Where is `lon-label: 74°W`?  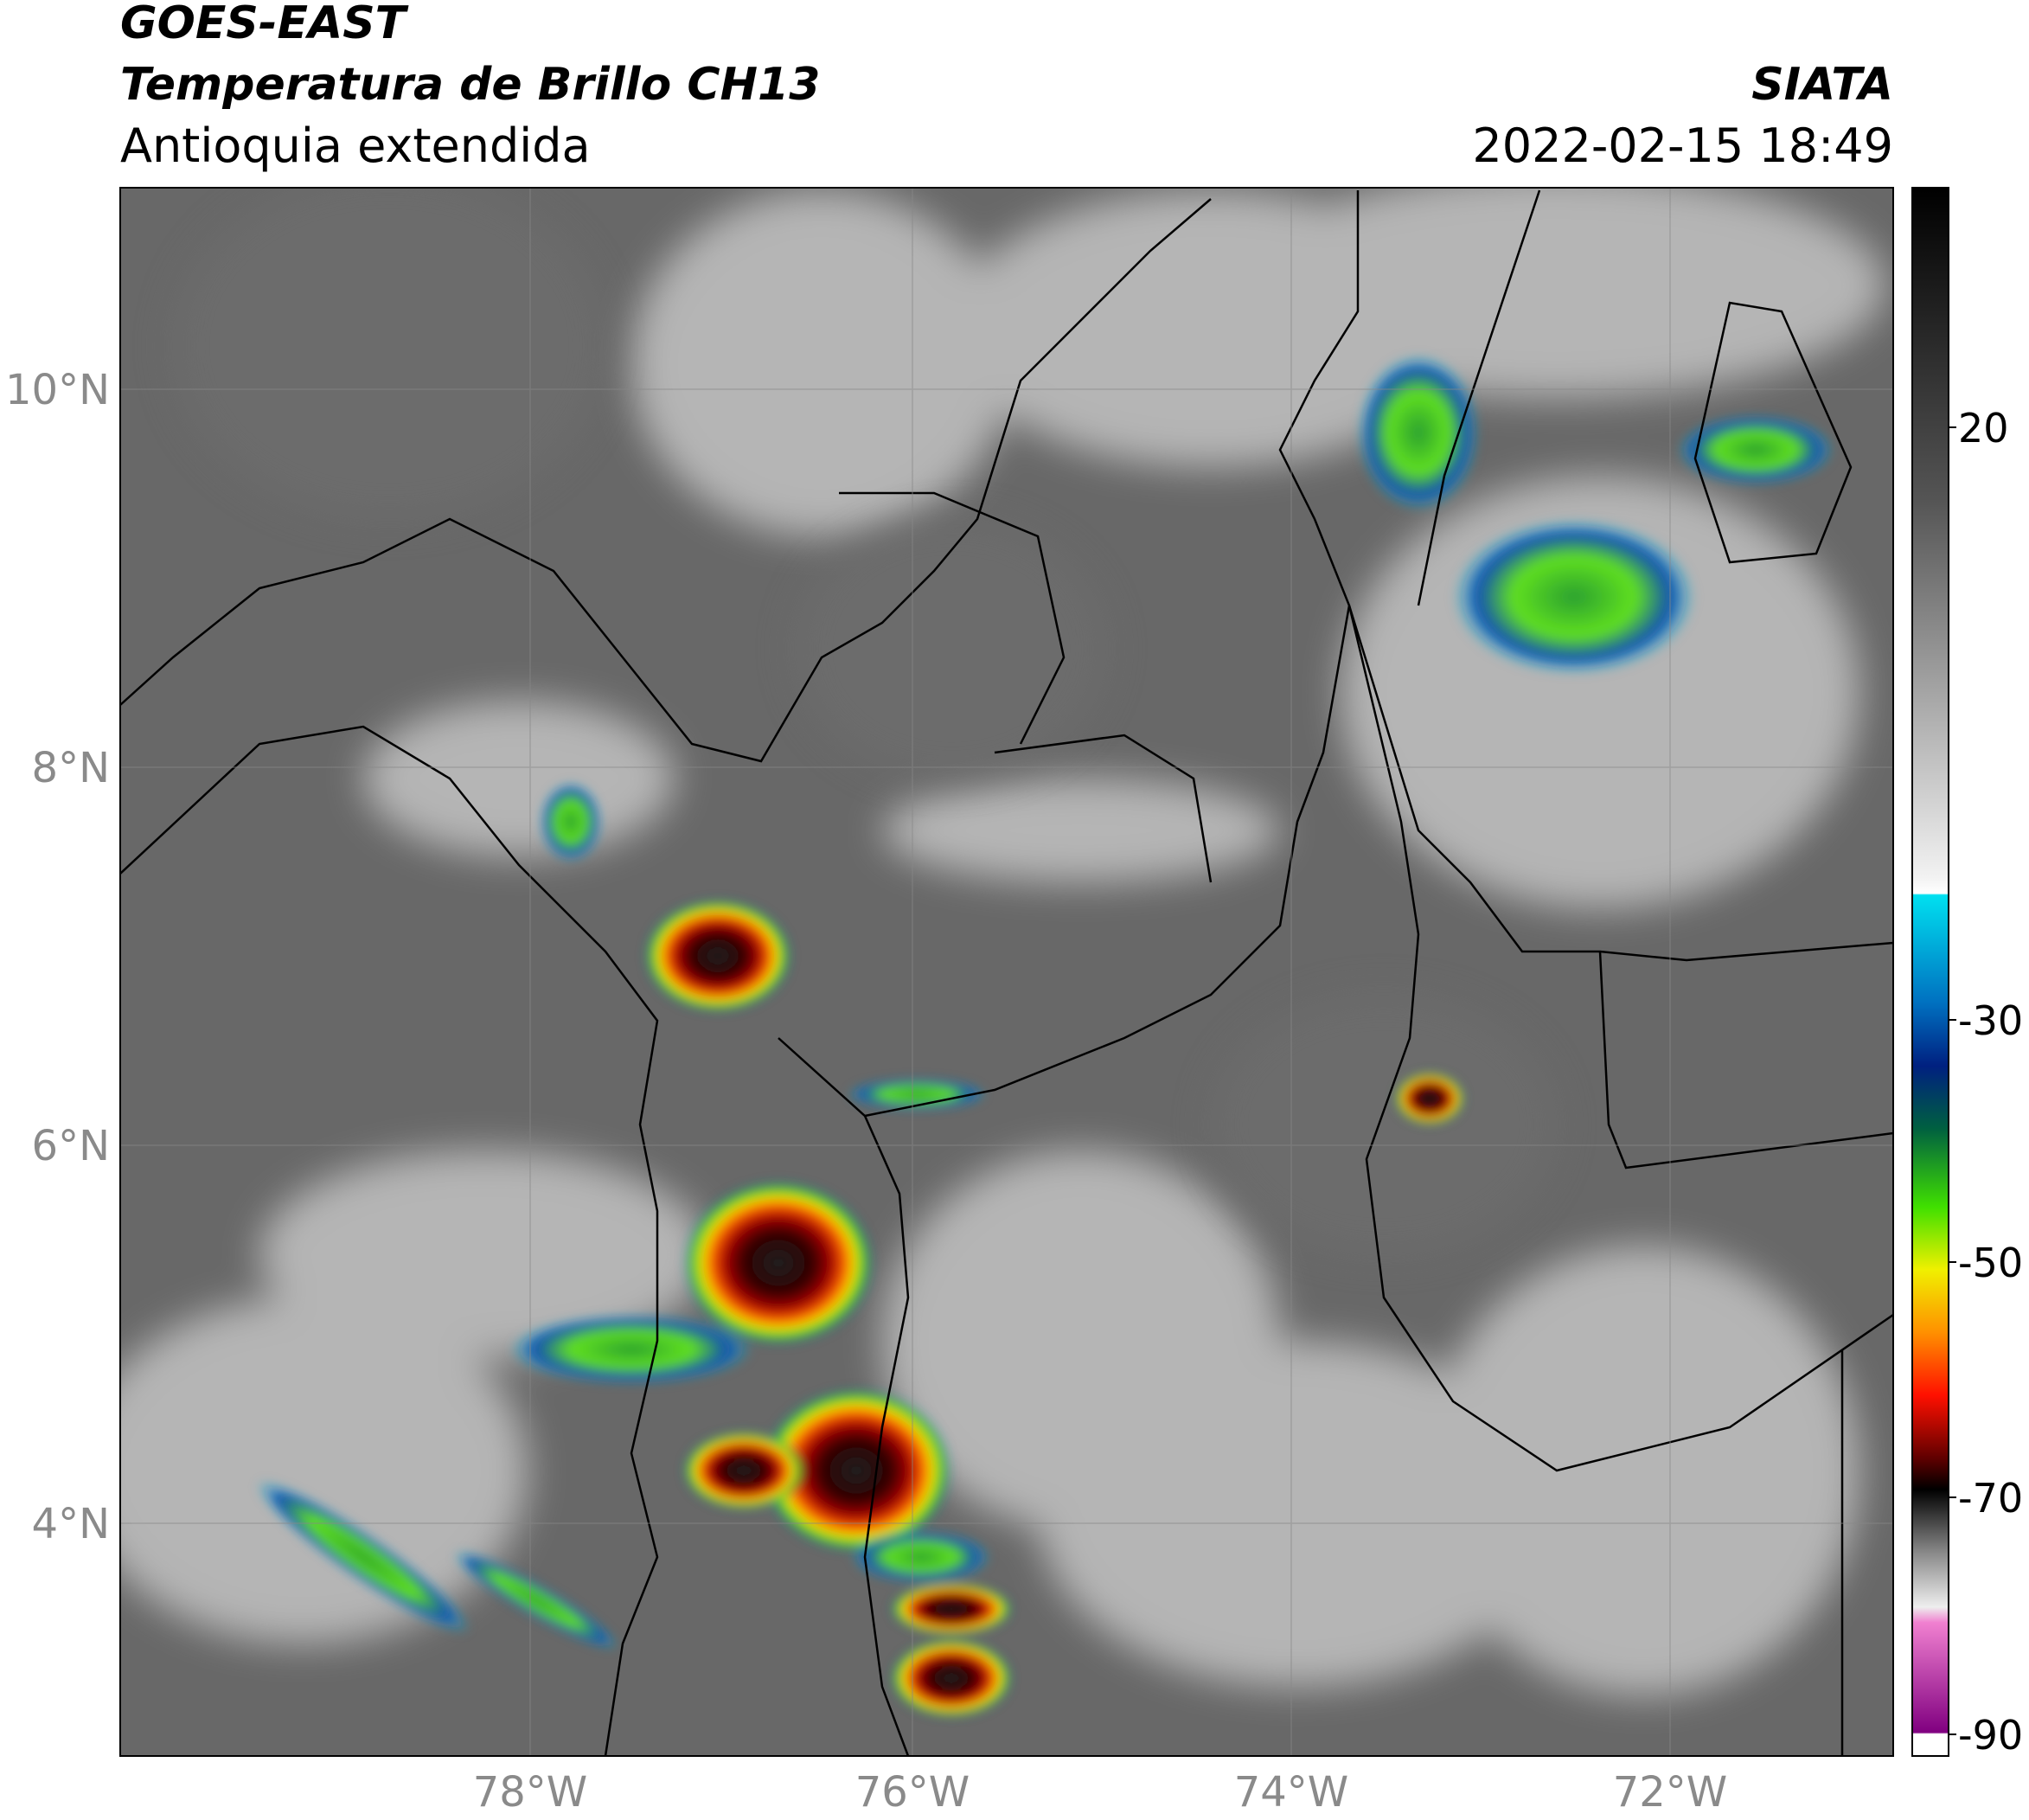
lon-label: 74°W is located at coordinates (1291, 1792).